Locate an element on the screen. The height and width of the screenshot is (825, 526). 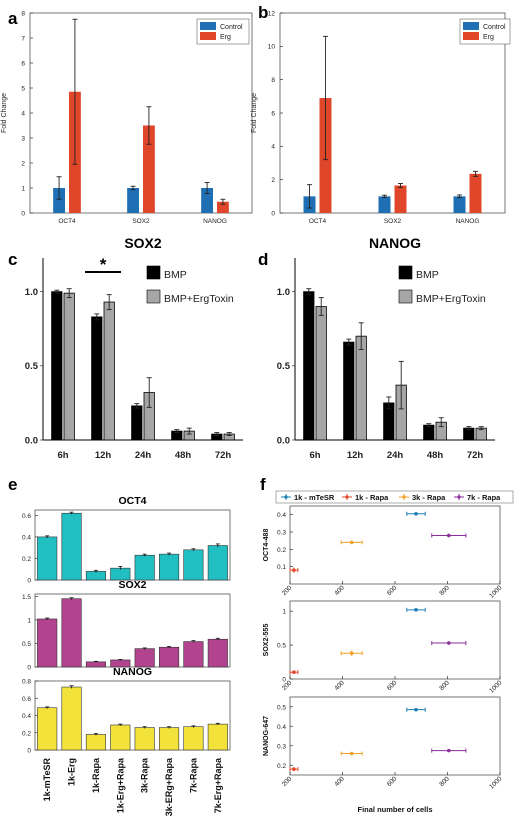
bar-d-BMP-48h is located at coordinates (429, 432).